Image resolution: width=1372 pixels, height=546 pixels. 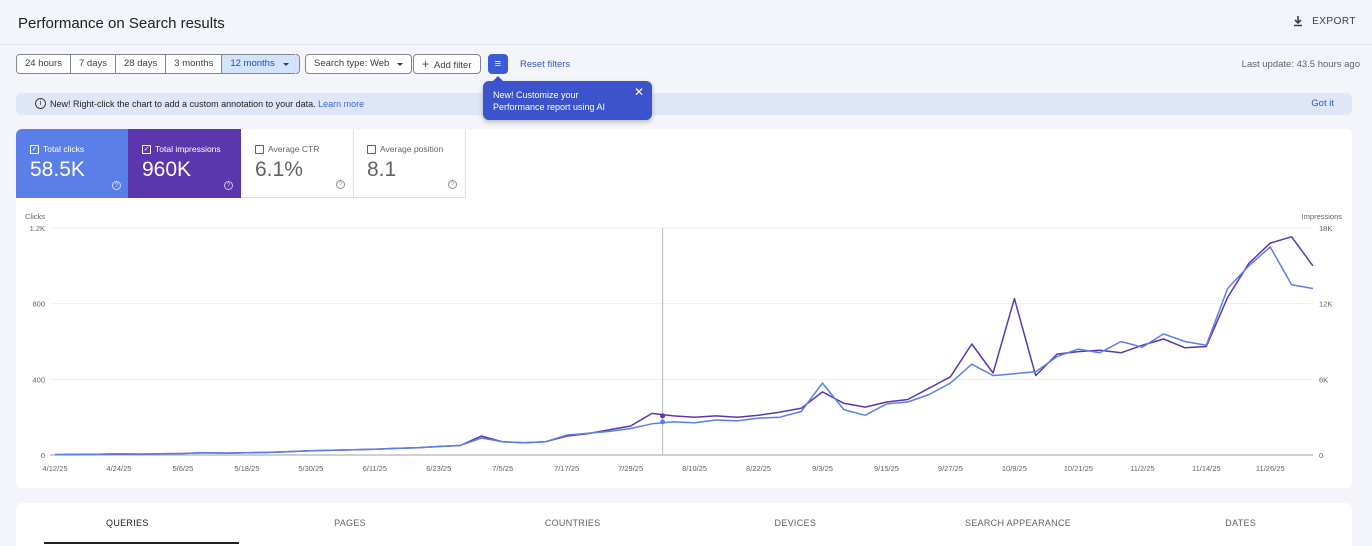 I want to click on tab-devices: DEVICES, so click(x=795, y=523).